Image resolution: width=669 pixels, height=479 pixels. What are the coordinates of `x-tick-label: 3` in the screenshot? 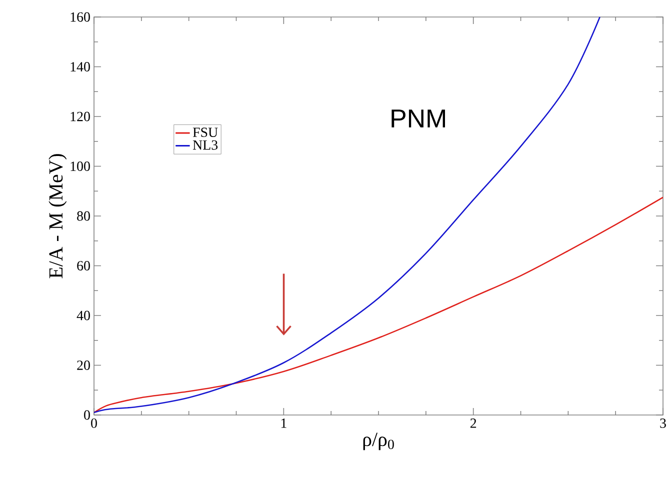 It's located at (663, 423).